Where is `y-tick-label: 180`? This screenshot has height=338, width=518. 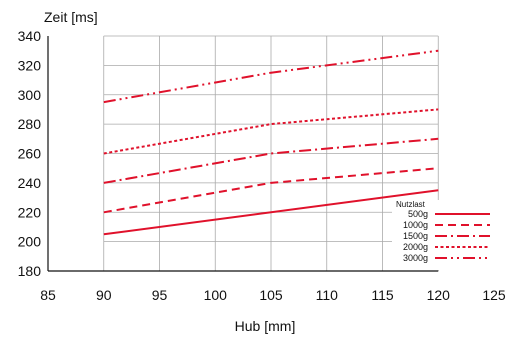 y-tick-label: 180 is located at coordinates (30, 271).